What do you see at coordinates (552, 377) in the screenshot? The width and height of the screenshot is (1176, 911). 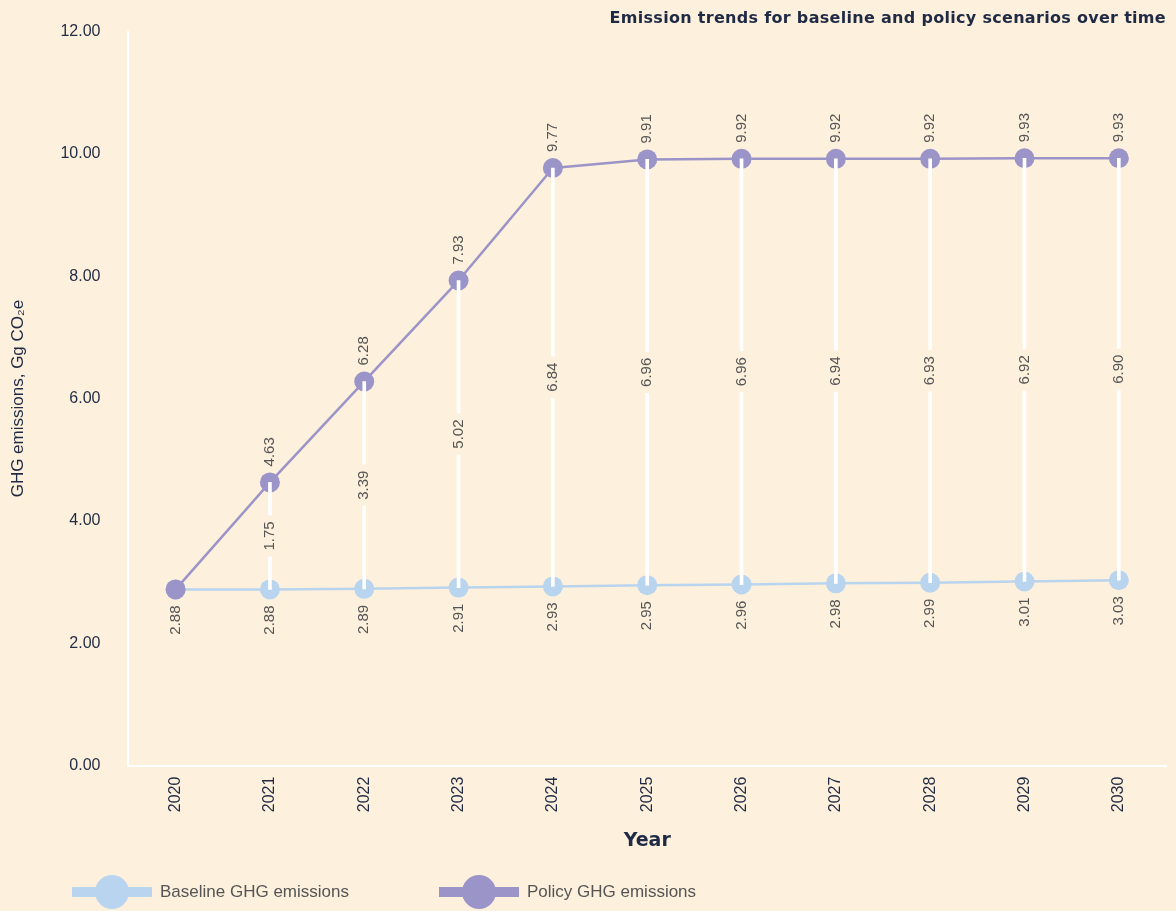 I see `data-label: 6.84` at bounding box center [552, 377].